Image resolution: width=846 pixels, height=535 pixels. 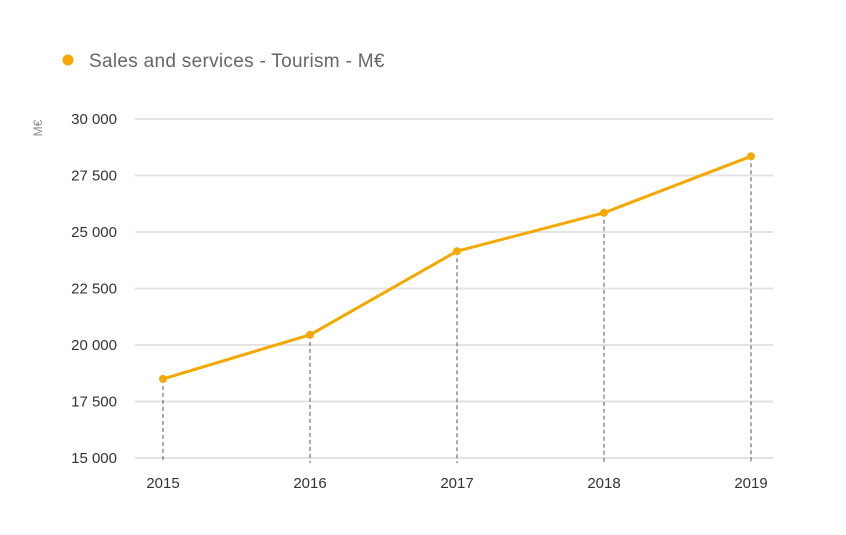 I want to click on y-tick-label: 20 000, so click(x=94, y=345).